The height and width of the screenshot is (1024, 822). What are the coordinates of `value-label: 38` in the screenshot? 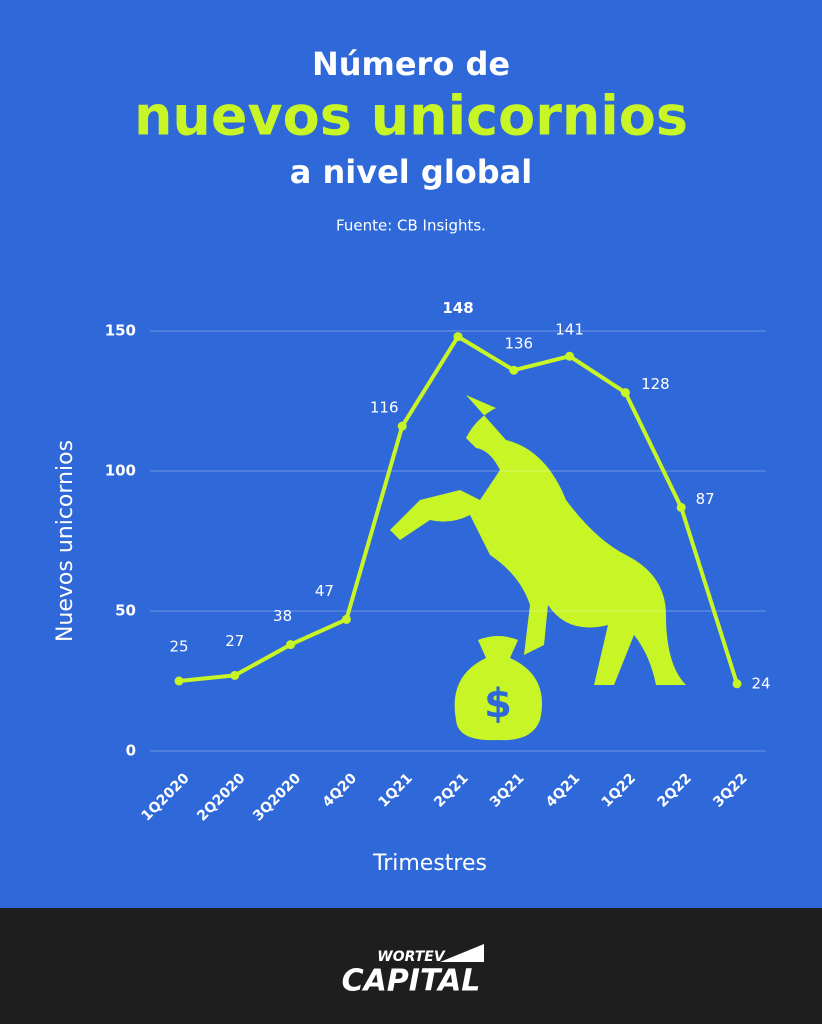 It's located at (282, 616).